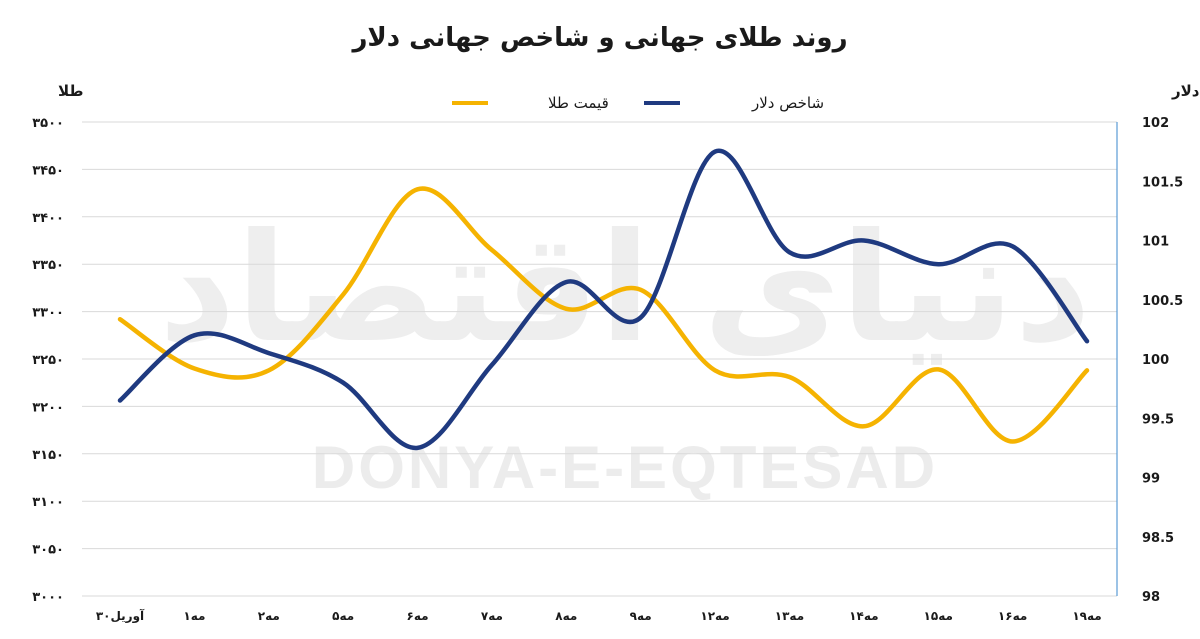 The width and height of the screenshot is (1200, 639). Describe the element at coordinates (938, 616) in the screenshot. I see `x-tick-label: ۱۵مه` at that location.